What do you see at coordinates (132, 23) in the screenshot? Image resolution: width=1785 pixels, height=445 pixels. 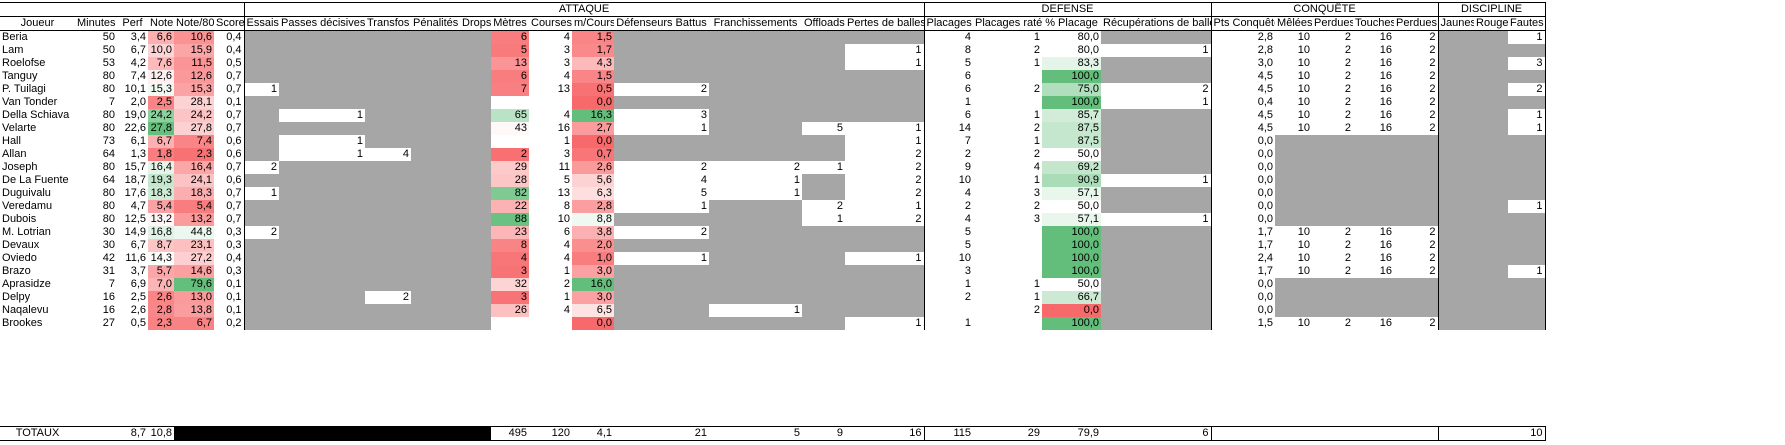 I see `column-header-perf: Perf` at bounding box center [132, 23].